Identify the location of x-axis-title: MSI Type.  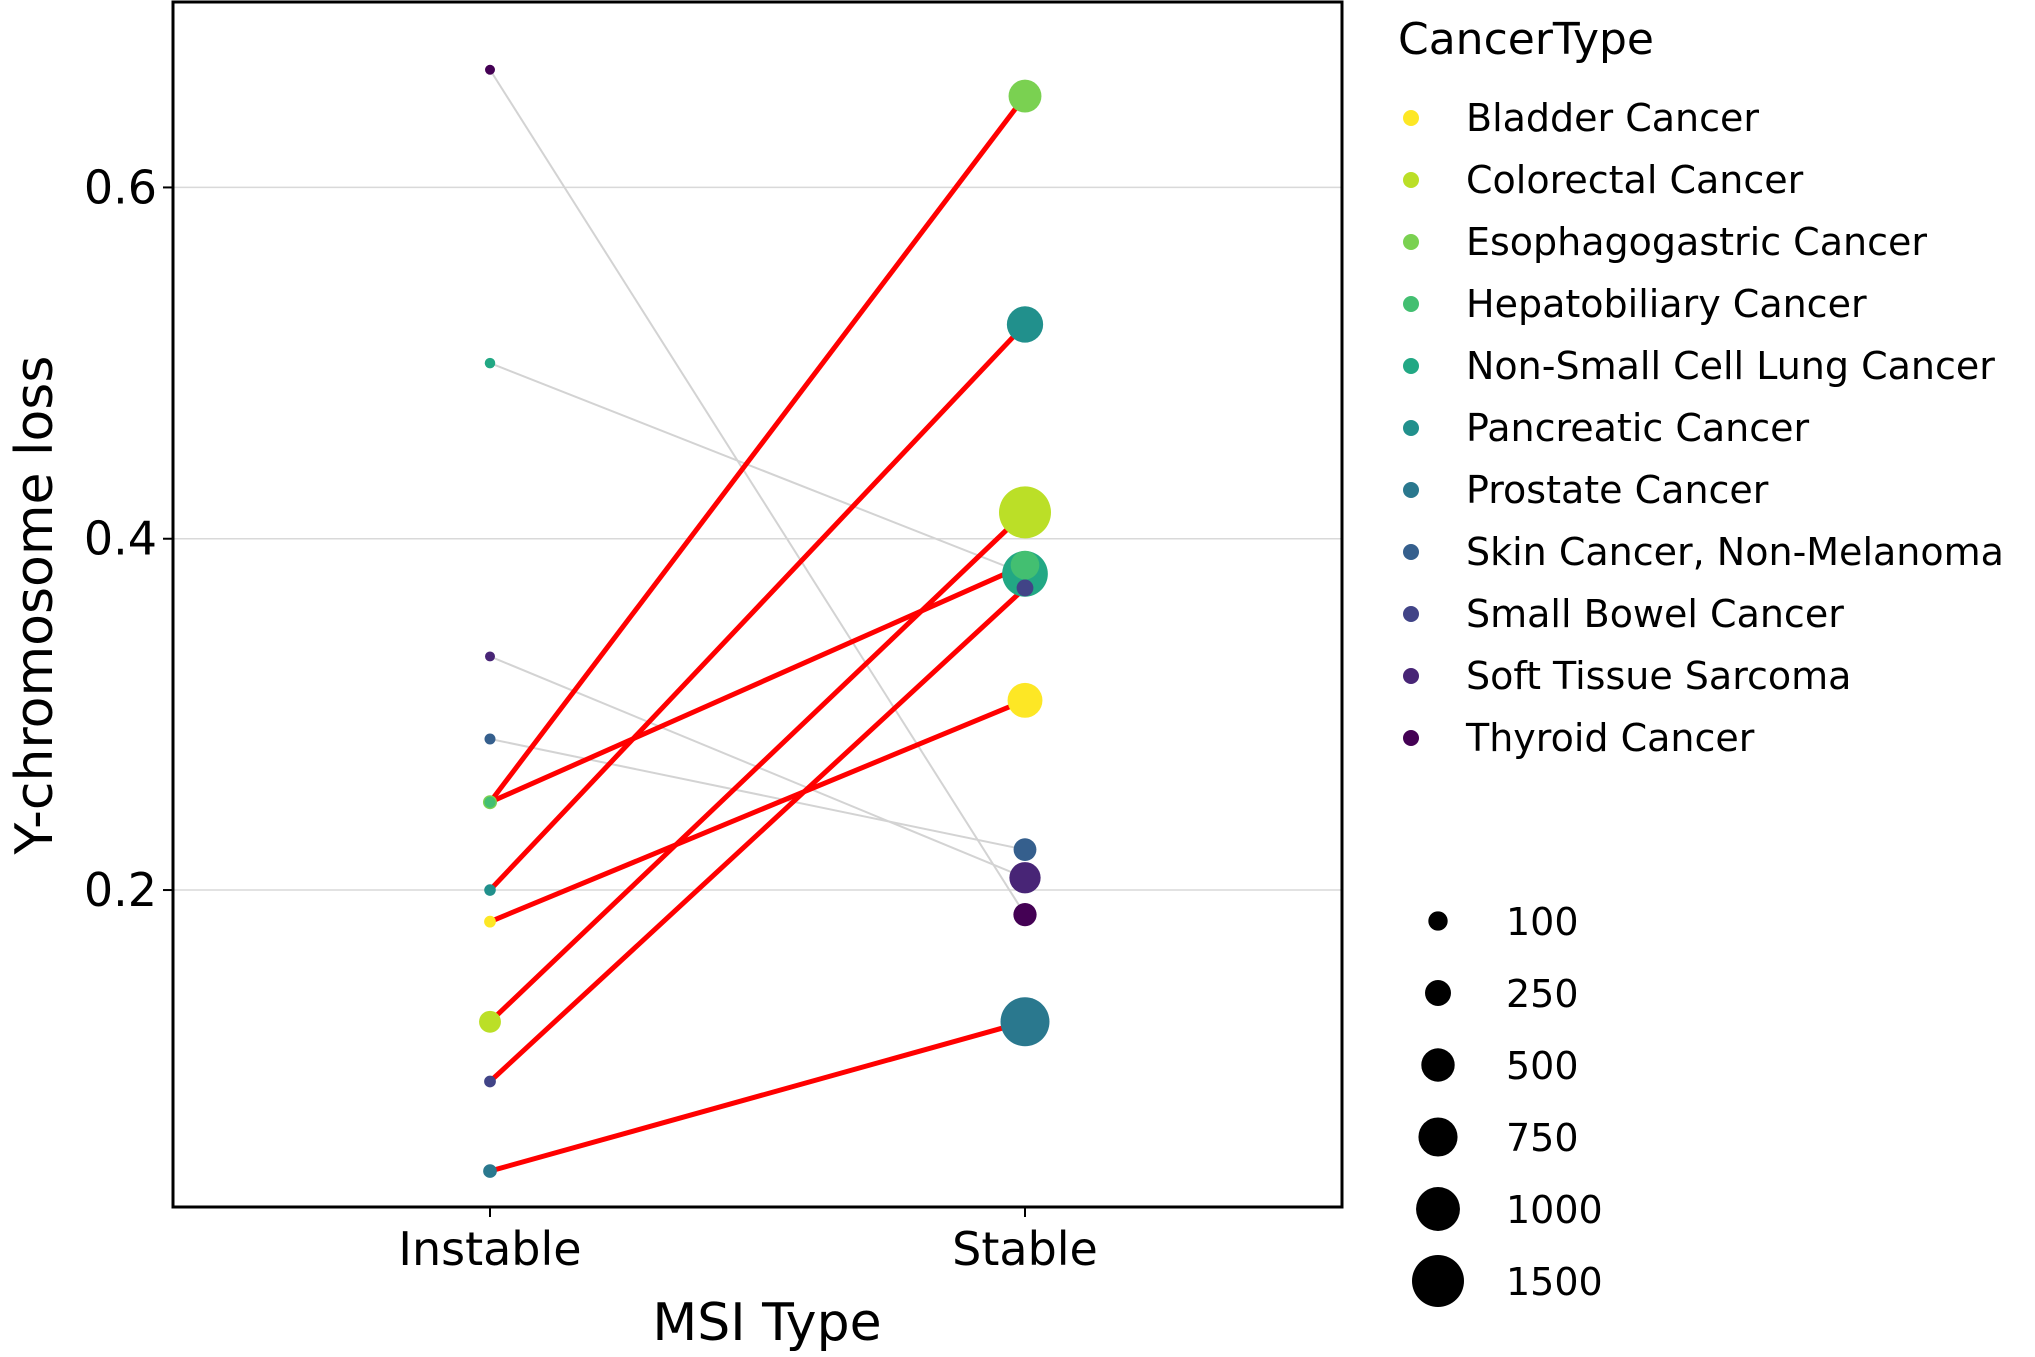
(766, 1323).